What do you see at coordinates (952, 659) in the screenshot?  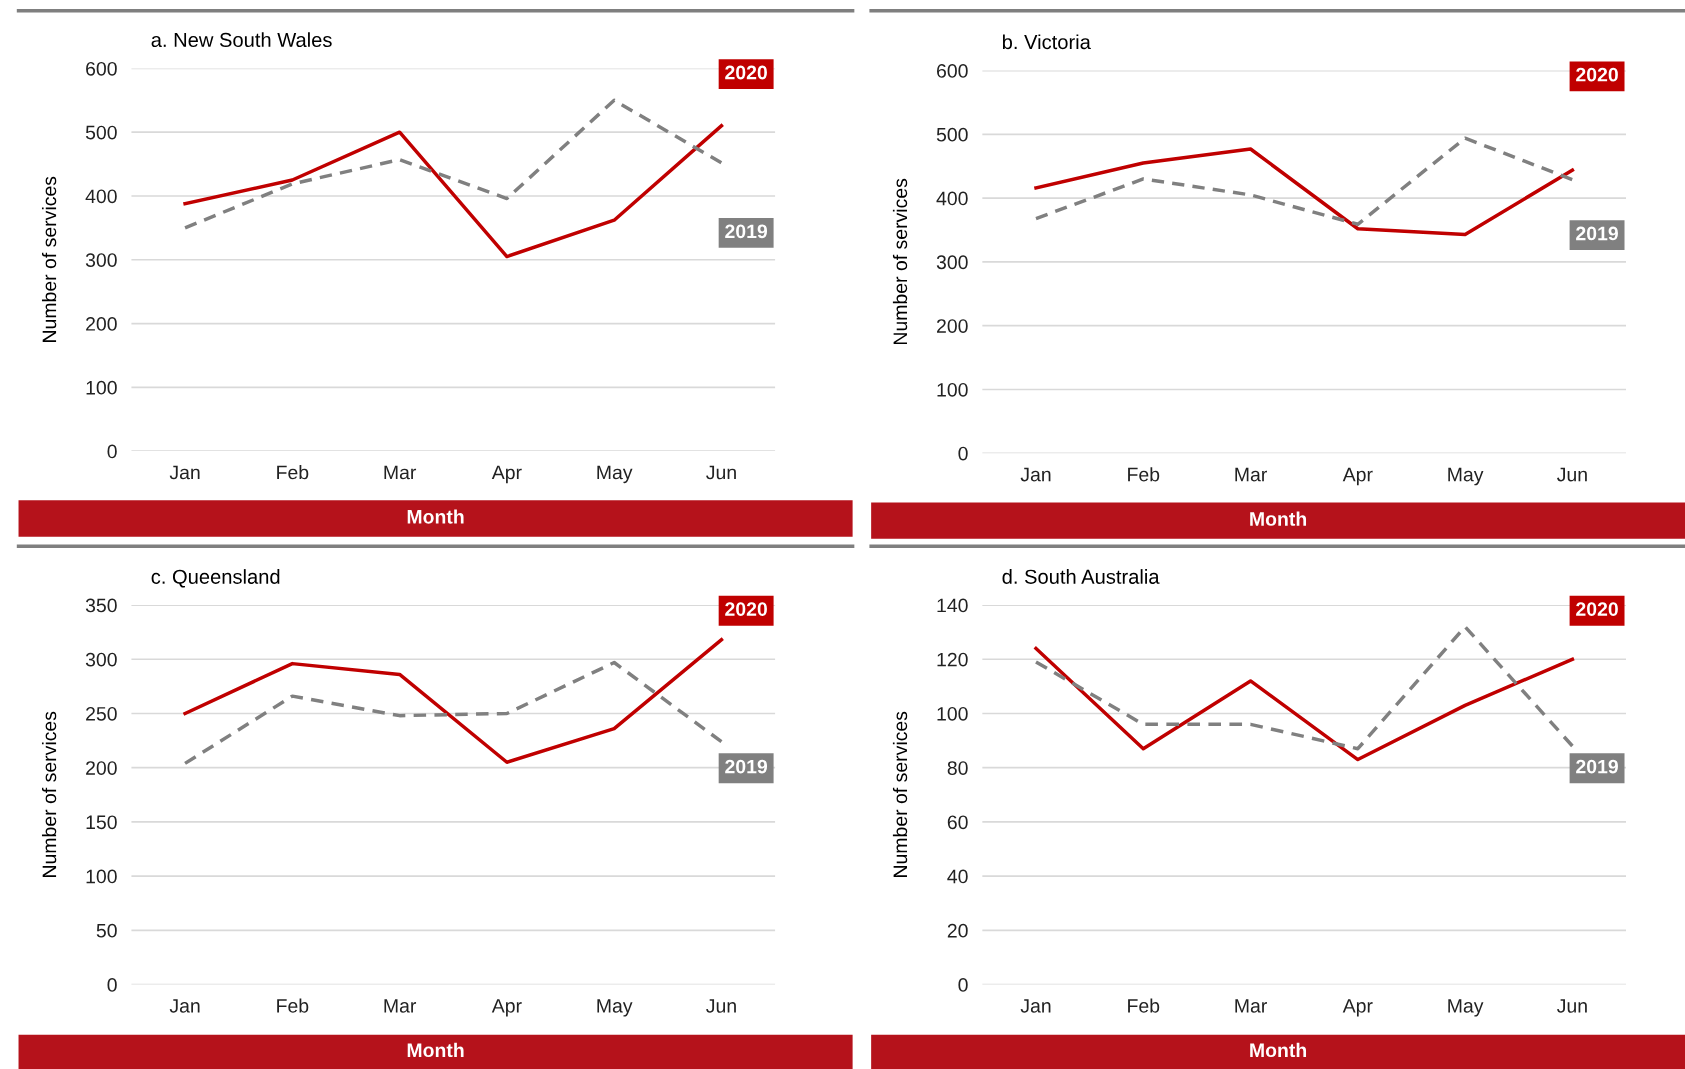 I see `y-tick-label: 120` at bounding box center [952, 659].